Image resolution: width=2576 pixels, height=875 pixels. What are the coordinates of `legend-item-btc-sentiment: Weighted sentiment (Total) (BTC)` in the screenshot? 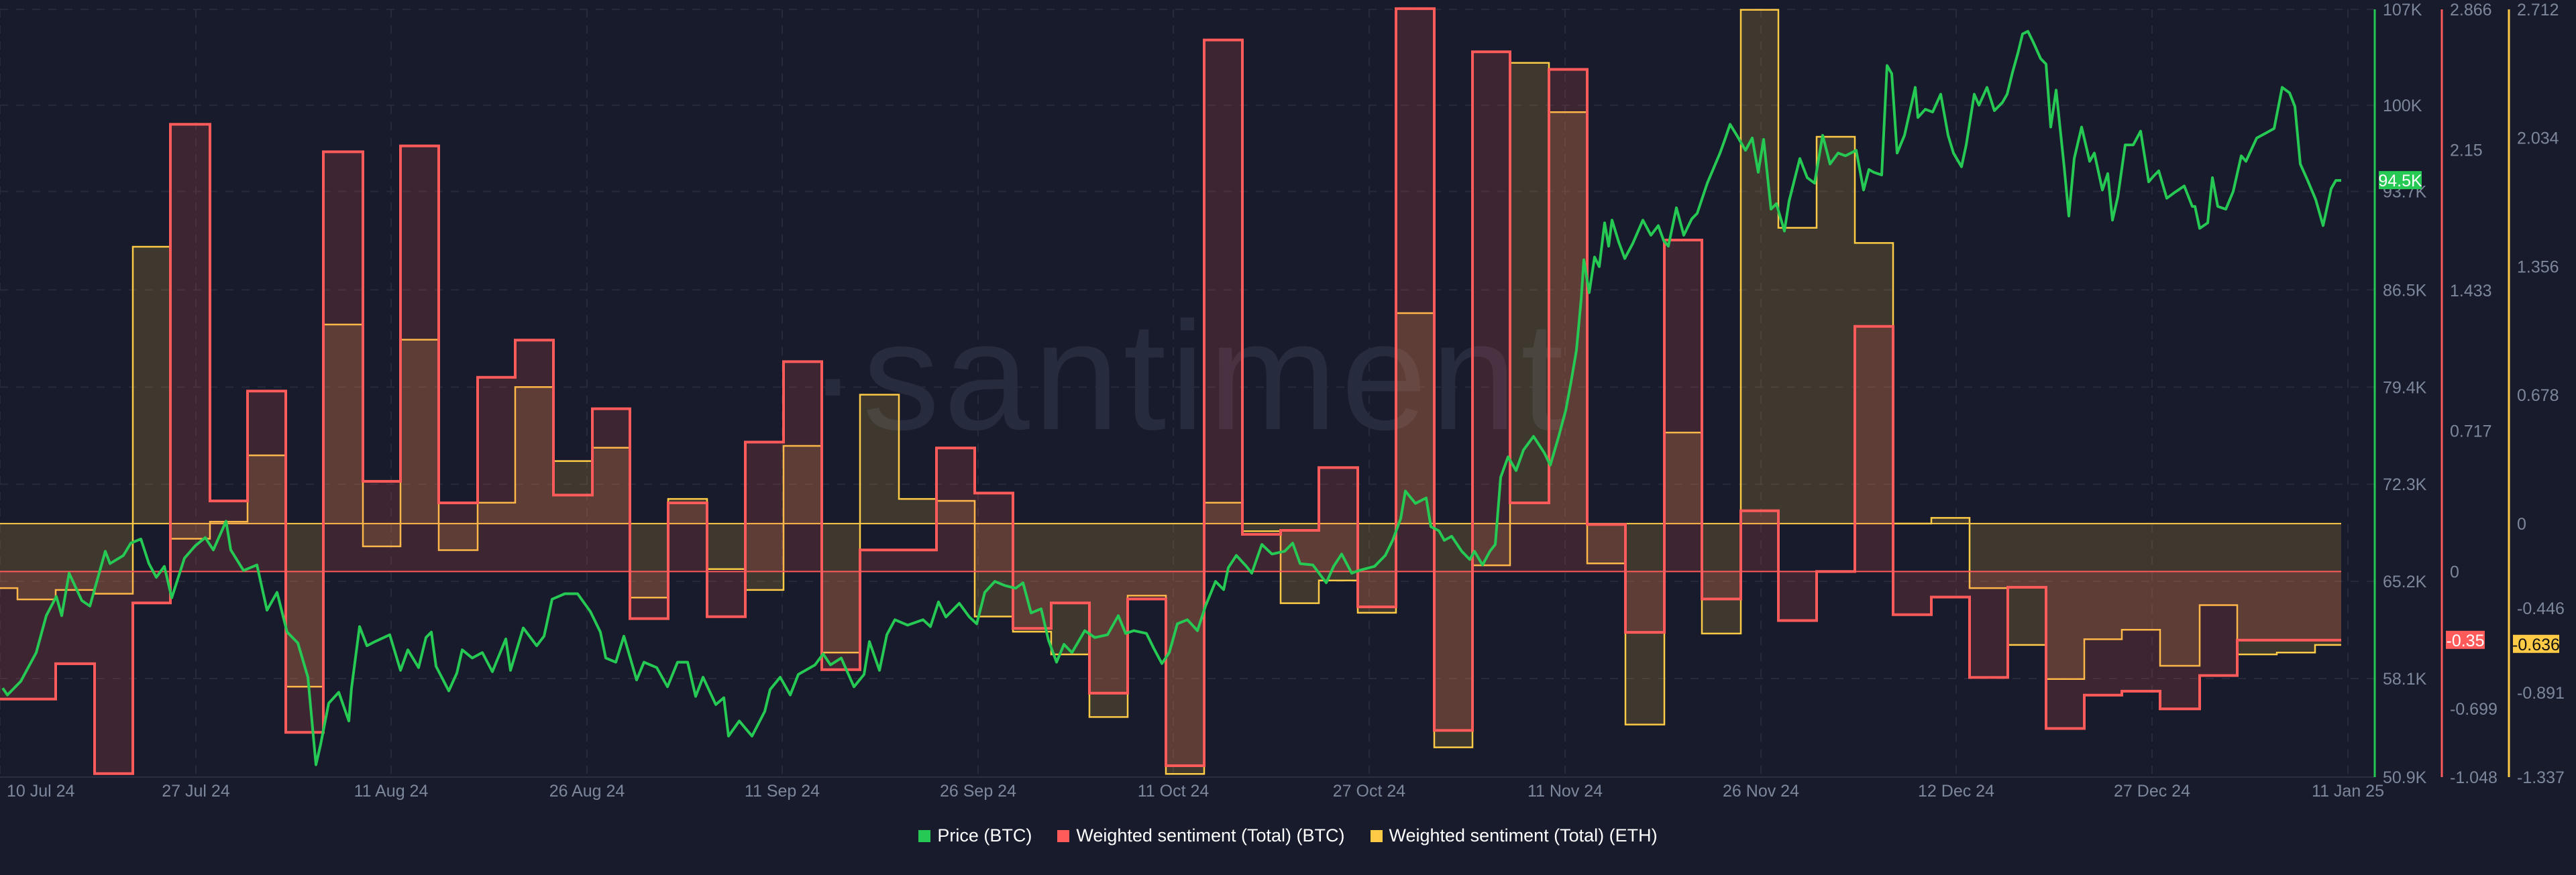 It's located at (1201, 835).